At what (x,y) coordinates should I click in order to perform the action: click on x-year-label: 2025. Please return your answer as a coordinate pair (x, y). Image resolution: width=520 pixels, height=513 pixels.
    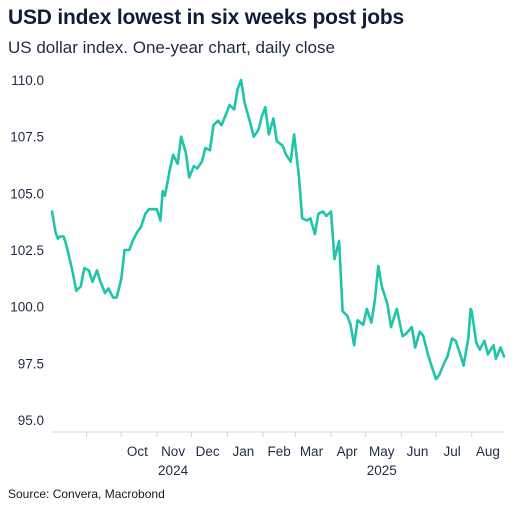
    Looking at the image, I should click on (382, 470).